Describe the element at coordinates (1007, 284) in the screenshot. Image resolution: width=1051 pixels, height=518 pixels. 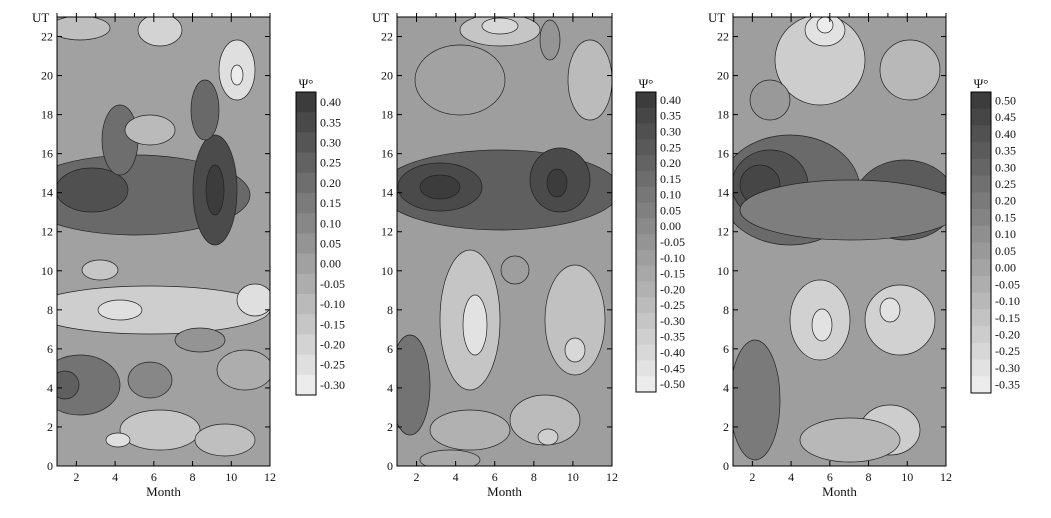
I see `colorbar-tick-label: -0.05` at that location.